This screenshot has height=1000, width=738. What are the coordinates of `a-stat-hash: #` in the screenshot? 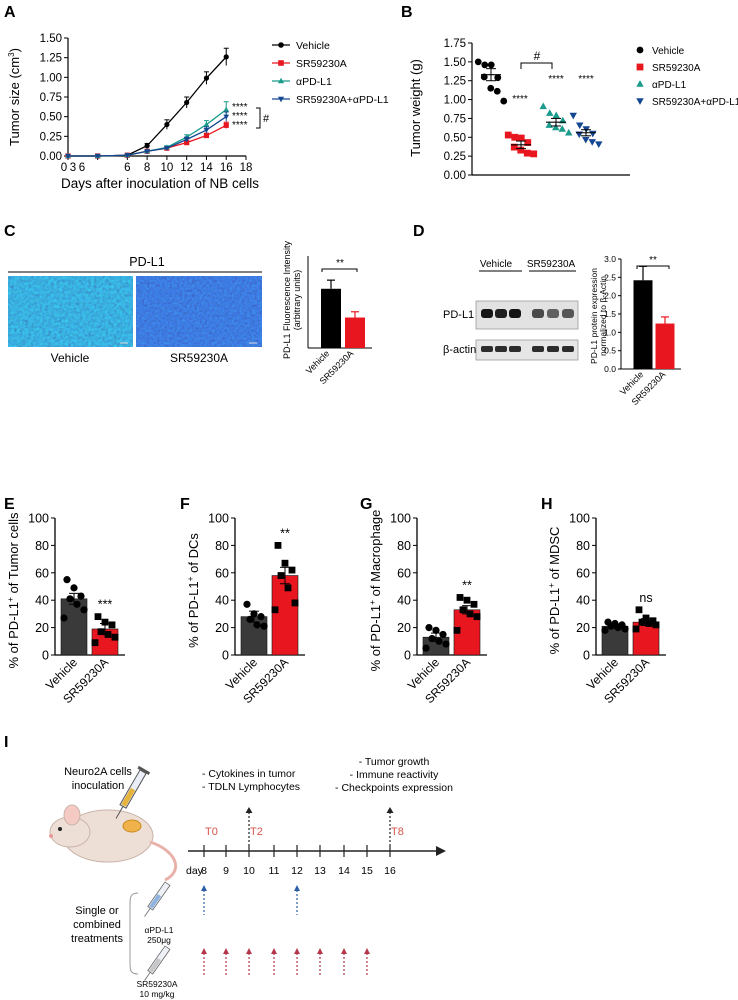 It's located at (266, 119).